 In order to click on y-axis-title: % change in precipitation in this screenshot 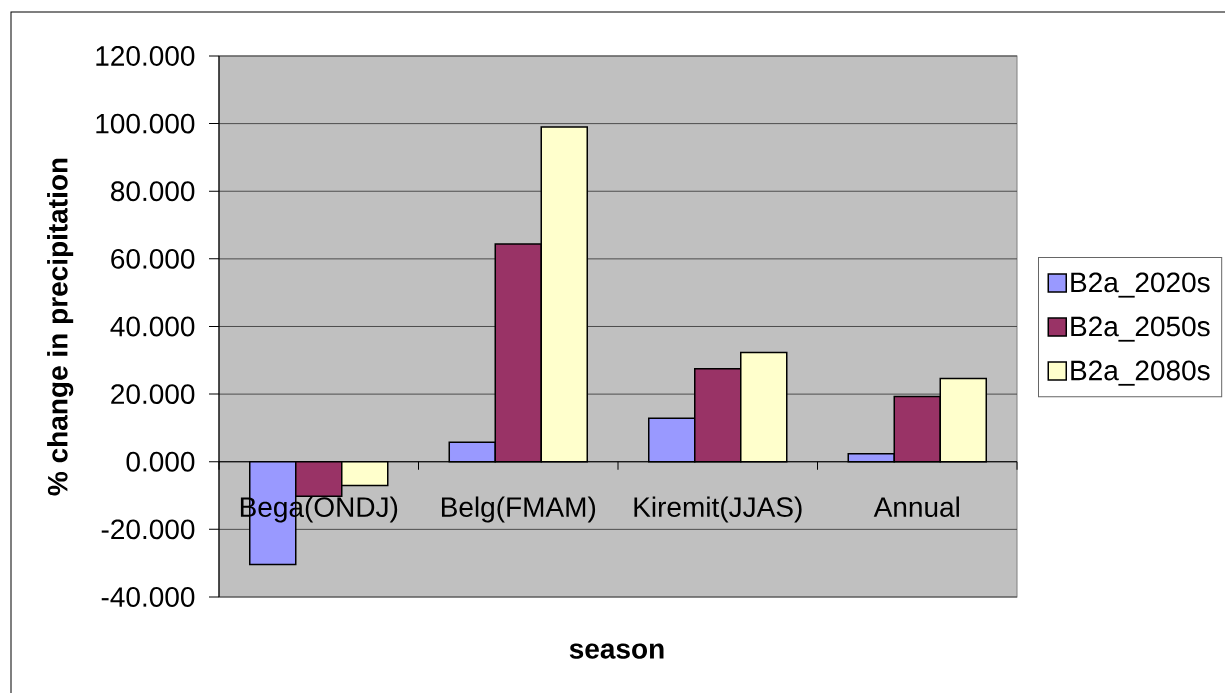, I will do `click(60, 327)`.